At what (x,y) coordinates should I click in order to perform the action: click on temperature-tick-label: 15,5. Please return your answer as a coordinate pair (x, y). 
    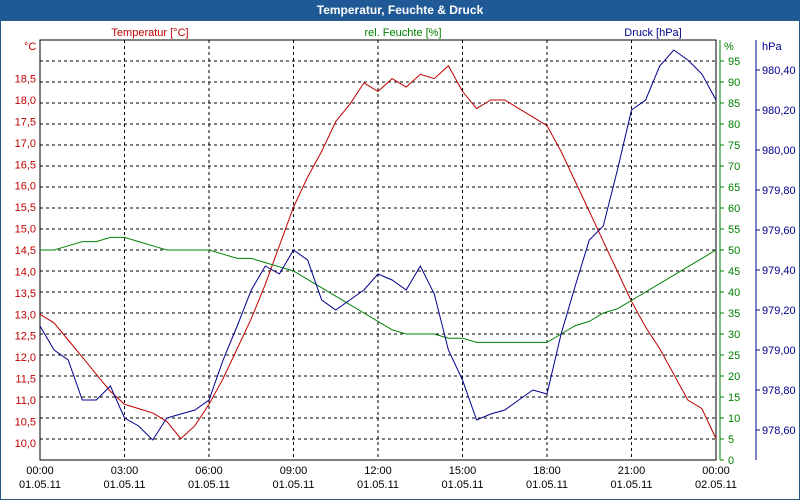
    Looking at the image, I should click on (25, 208).